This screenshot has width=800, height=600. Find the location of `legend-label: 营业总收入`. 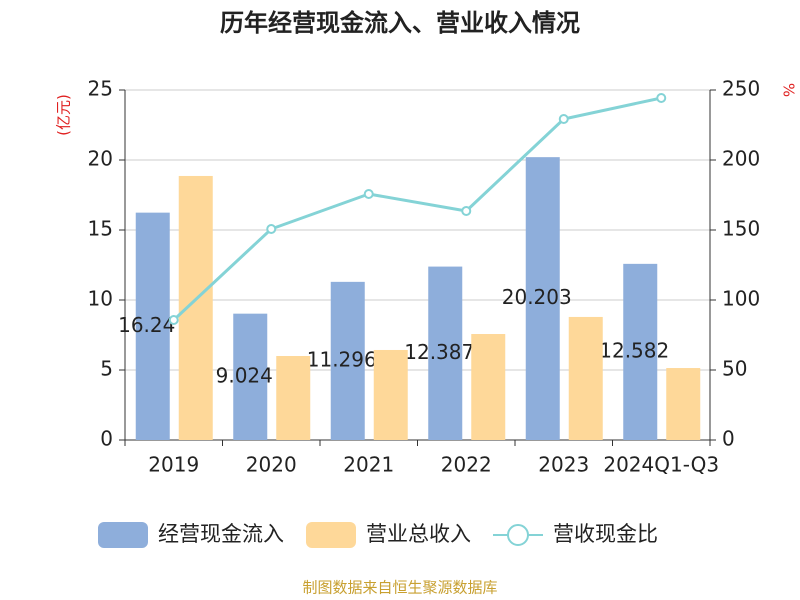

legend-label: 营业总收入 is located at coordinates (418, 534).